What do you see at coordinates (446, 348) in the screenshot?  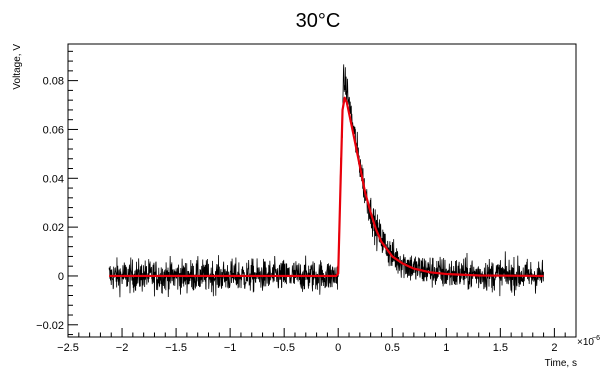 I see `x-tick-label: 1` at bounding box center [446, 348].